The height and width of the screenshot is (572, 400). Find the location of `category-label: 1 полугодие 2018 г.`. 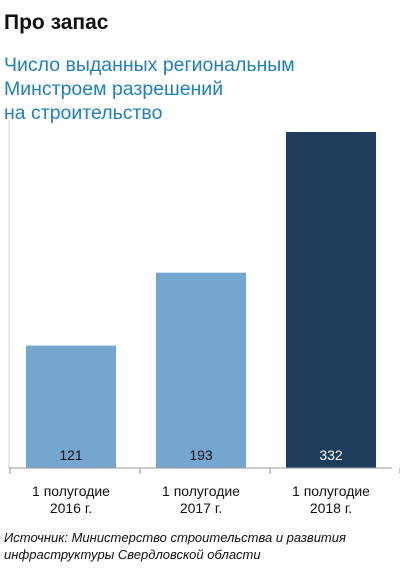

category-label: 1 полугодие 2018 г. is located at coordinates (331, 500).